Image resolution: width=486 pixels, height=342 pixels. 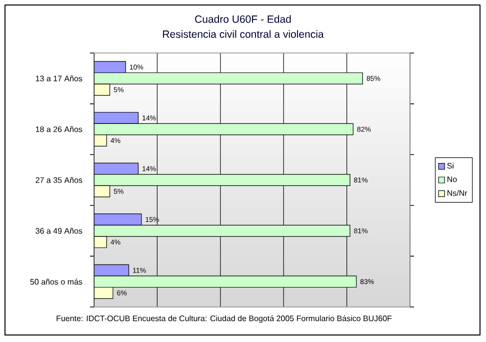 What do you see at coordinates (224, 319) in the screenshot?
I see `source-note: Fuente: IDCT-OCUB Encuesta de Cultura: Ciudad de Bogotá 2005 Formulario Básico BUJ60F` at bounding box center [224, 319].